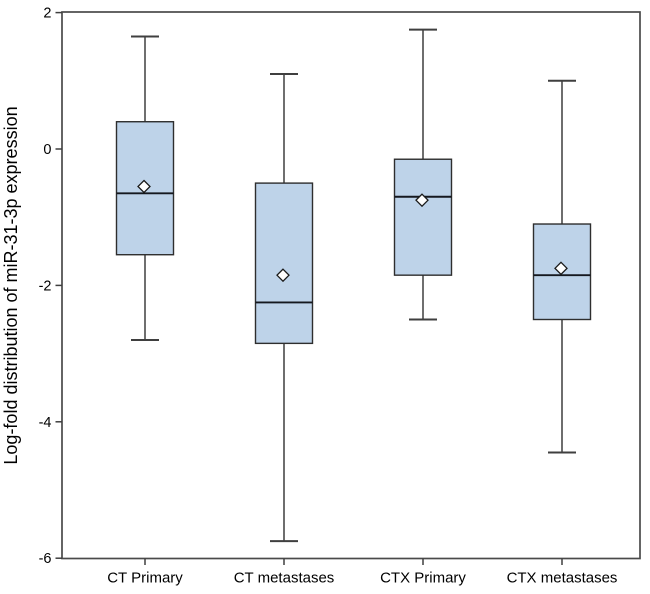 The height and width of the screenshot is (594, 650). I want to click on y-axis-tick-label: -2, so click(45, 286).